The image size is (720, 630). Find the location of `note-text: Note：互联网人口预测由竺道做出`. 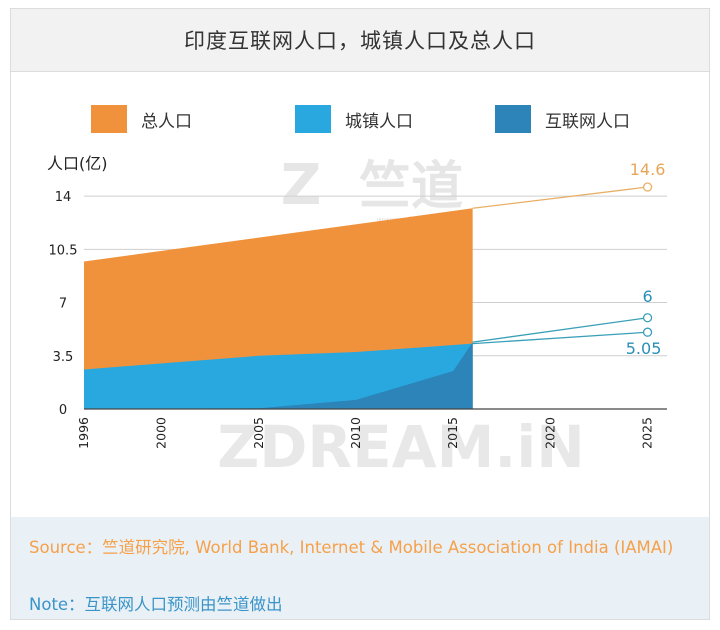

note-text: Note：互联网人口预测由竺道做出 is located at coordinates (156, 604).